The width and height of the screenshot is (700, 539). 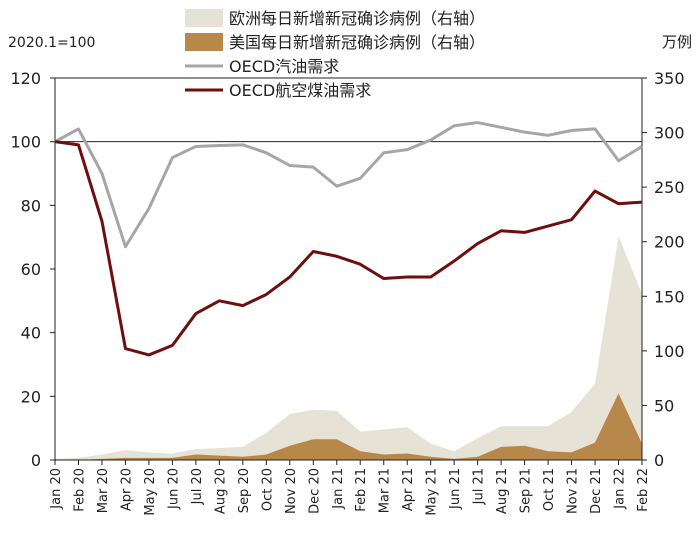 What do you see at coordinates (596, 491) in the screenshot?
I see `x-tick-label: Dec 21` at bounding box center [596, 491].